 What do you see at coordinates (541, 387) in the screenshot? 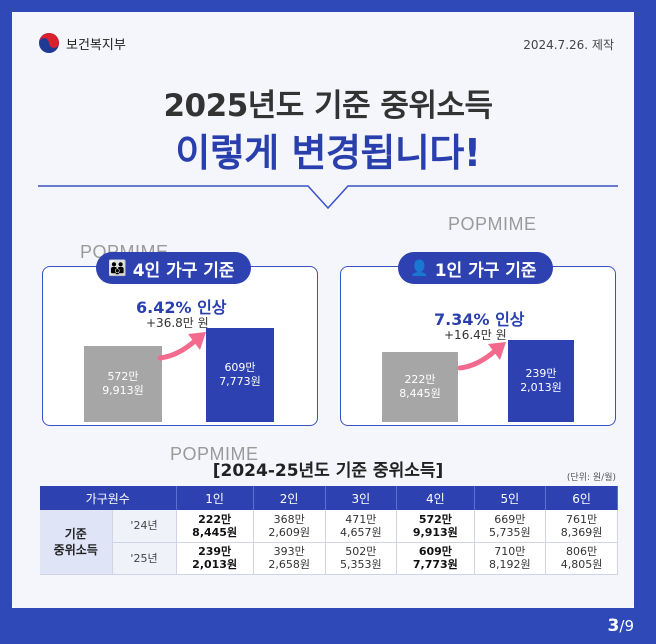
I see `bar-value: 2,013원` at bounding box center [541, 387].